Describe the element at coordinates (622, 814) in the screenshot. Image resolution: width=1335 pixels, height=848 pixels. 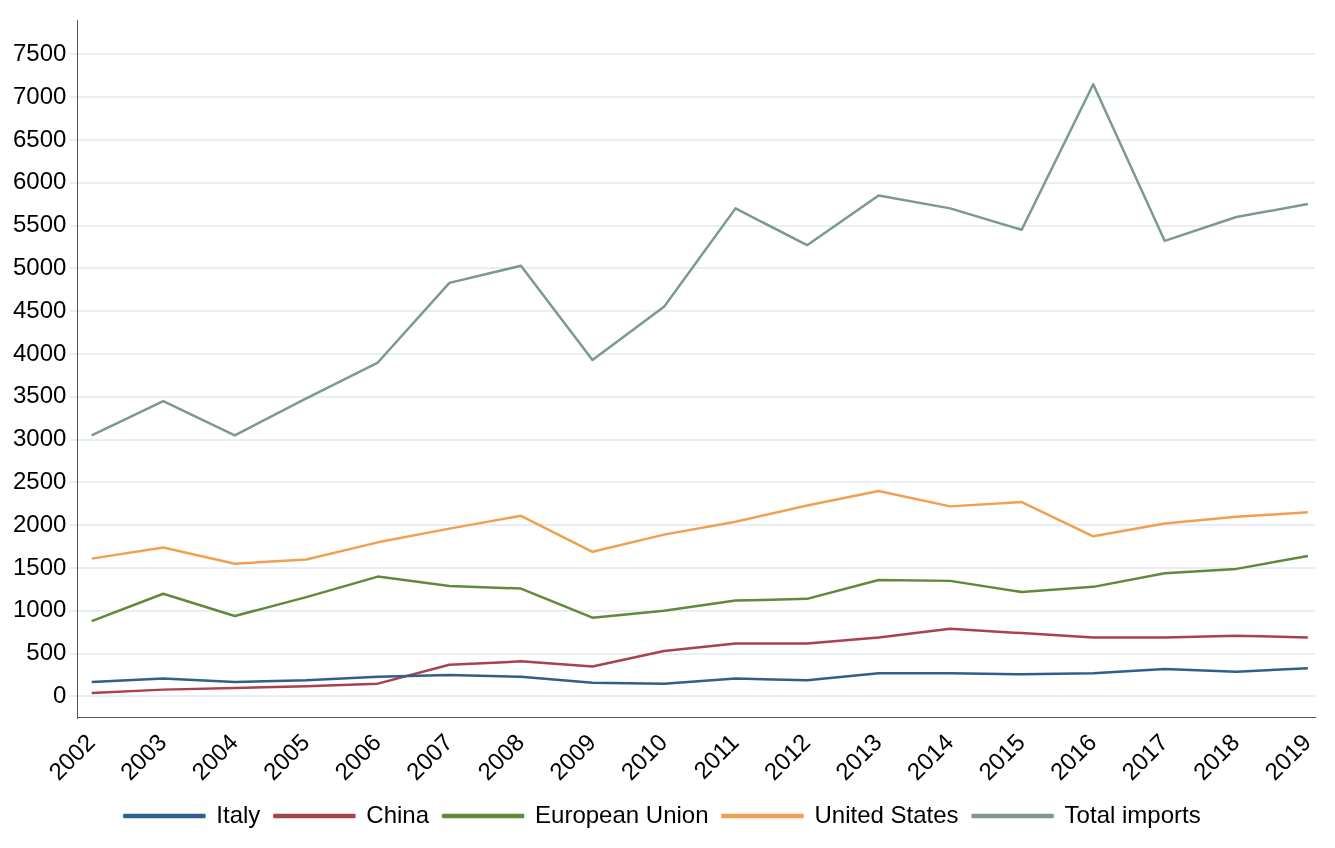
I see `legend-label: European Union` at that location.